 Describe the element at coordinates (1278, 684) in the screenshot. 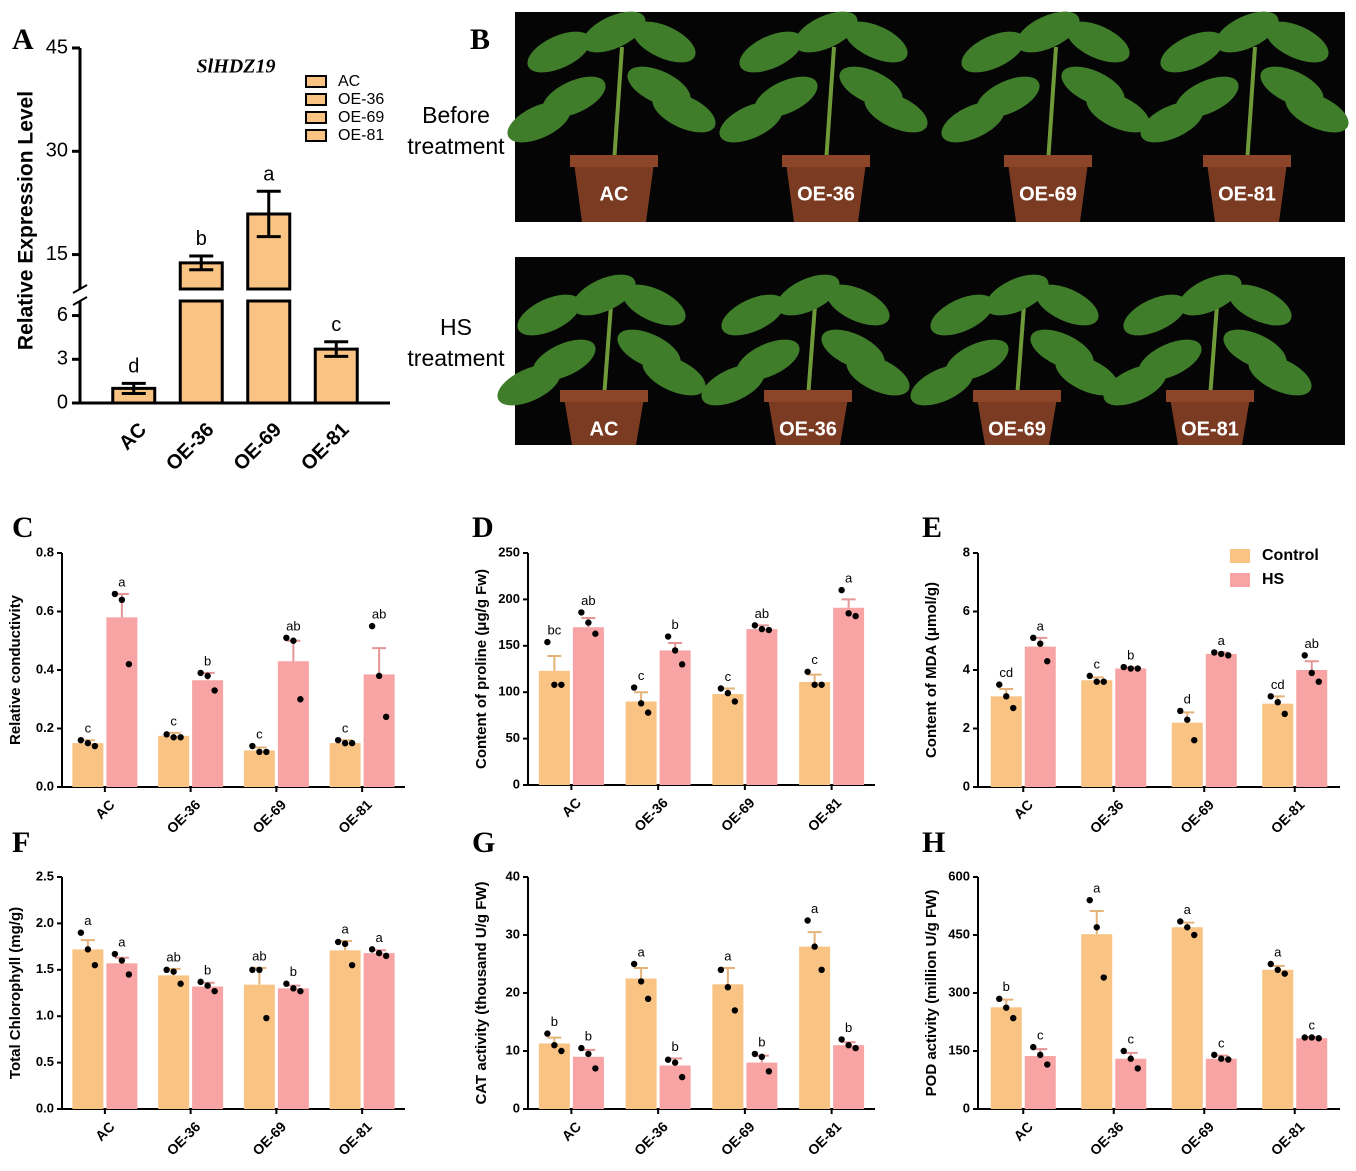

I see `significance-letter: cd` at that location.